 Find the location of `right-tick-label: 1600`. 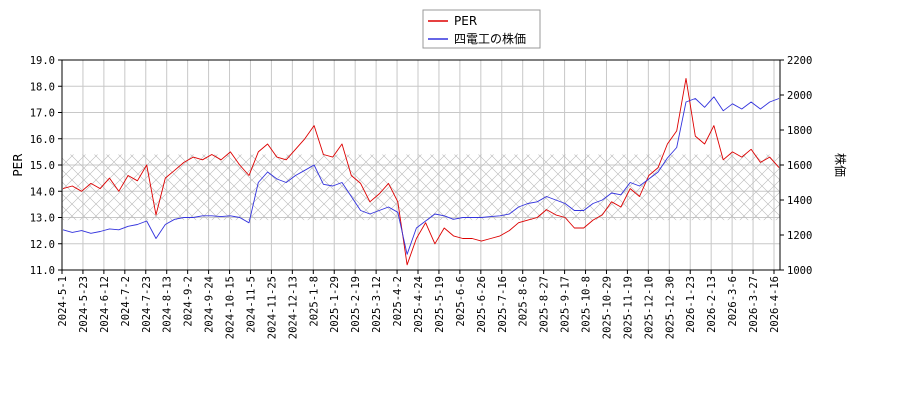

right-tick-label: 1600 is located at coordinates (799, 166).